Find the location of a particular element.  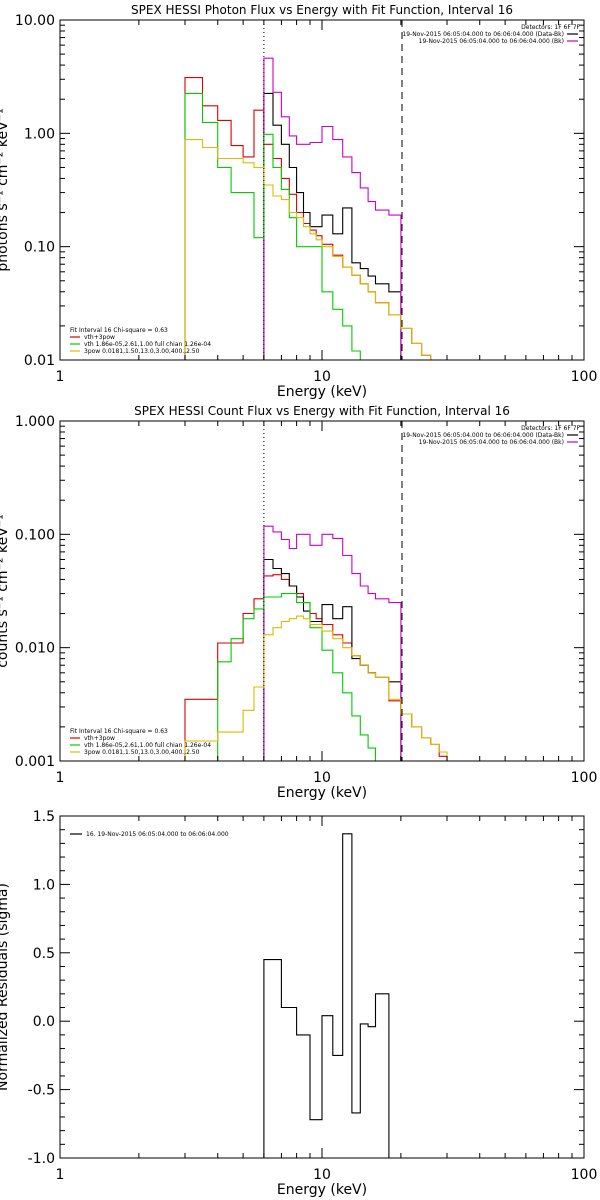

y-tick-label: 0.0 is located at coordinates (44, 1022).